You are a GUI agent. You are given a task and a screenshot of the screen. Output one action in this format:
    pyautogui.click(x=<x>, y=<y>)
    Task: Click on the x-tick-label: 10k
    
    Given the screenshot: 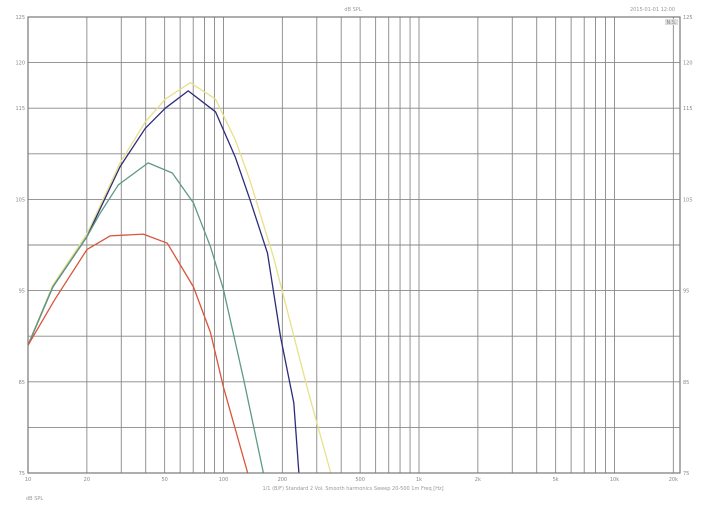 What is the action you would take?
    pyautogui.click(x=614, y=480)
    